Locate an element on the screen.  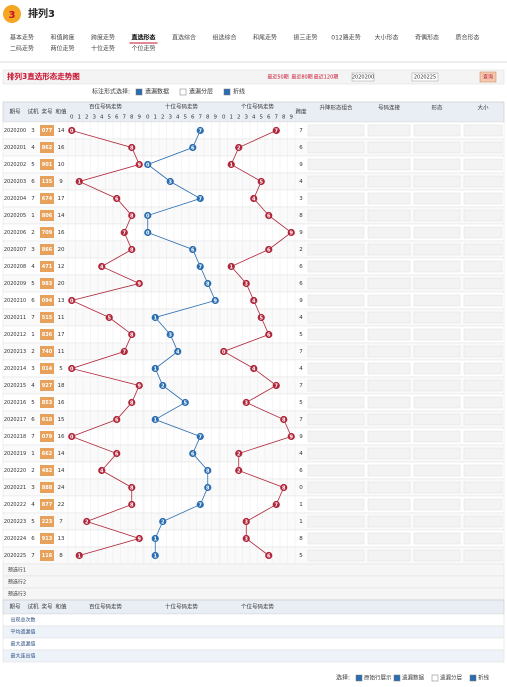
query-label: 查询 is located at coordinates (488, 77).